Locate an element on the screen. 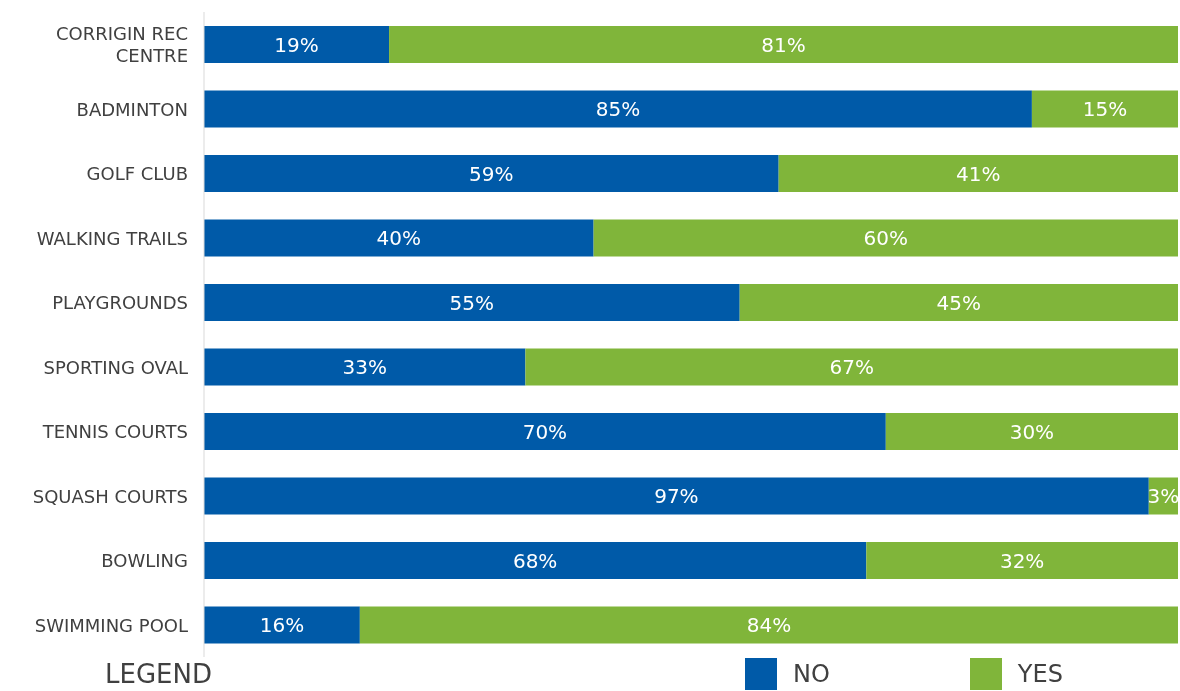  y-tick-label: SPORTING OVAL is located at coordinates (115, 367).